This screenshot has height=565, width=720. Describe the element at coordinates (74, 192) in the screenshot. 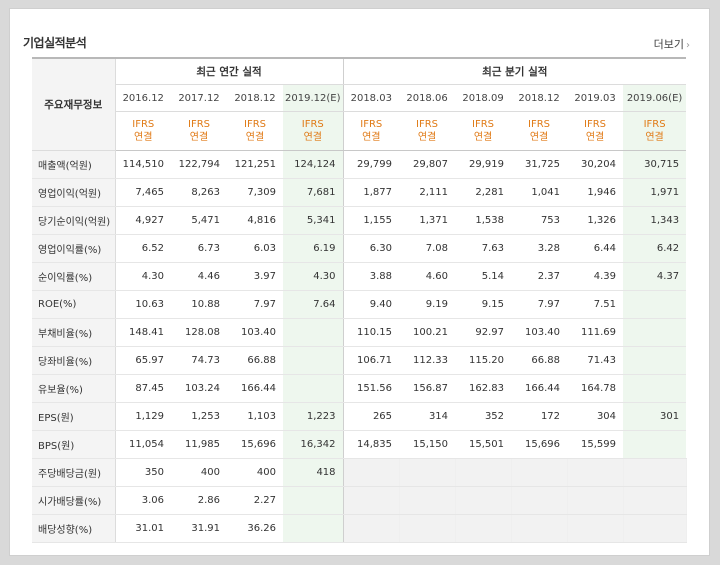

I see `row-label: 영업이익(억원)` at that location.